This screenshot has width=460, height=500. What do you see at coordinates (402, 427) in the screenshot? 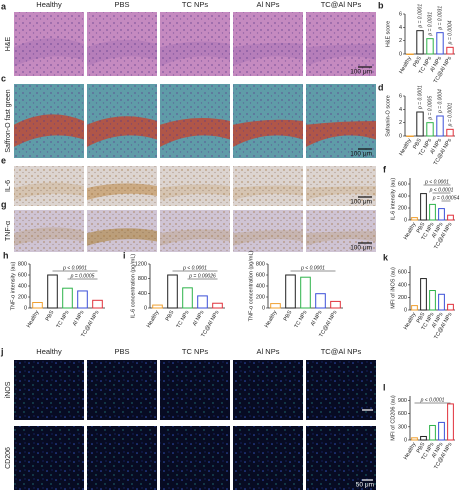
I see `y-tick-label: 300` at bounding box center [402, 427].